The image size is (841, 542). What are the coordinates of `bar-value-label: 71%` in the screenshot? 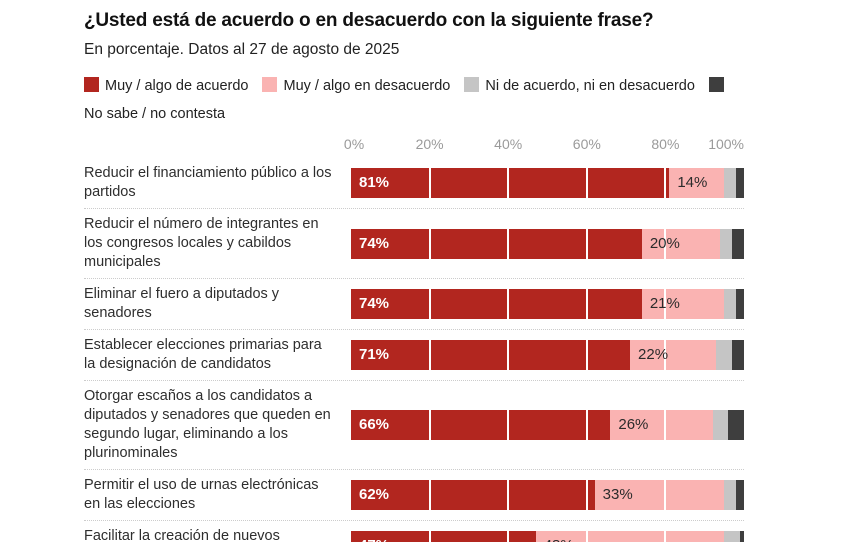 It's located at (374, 354).